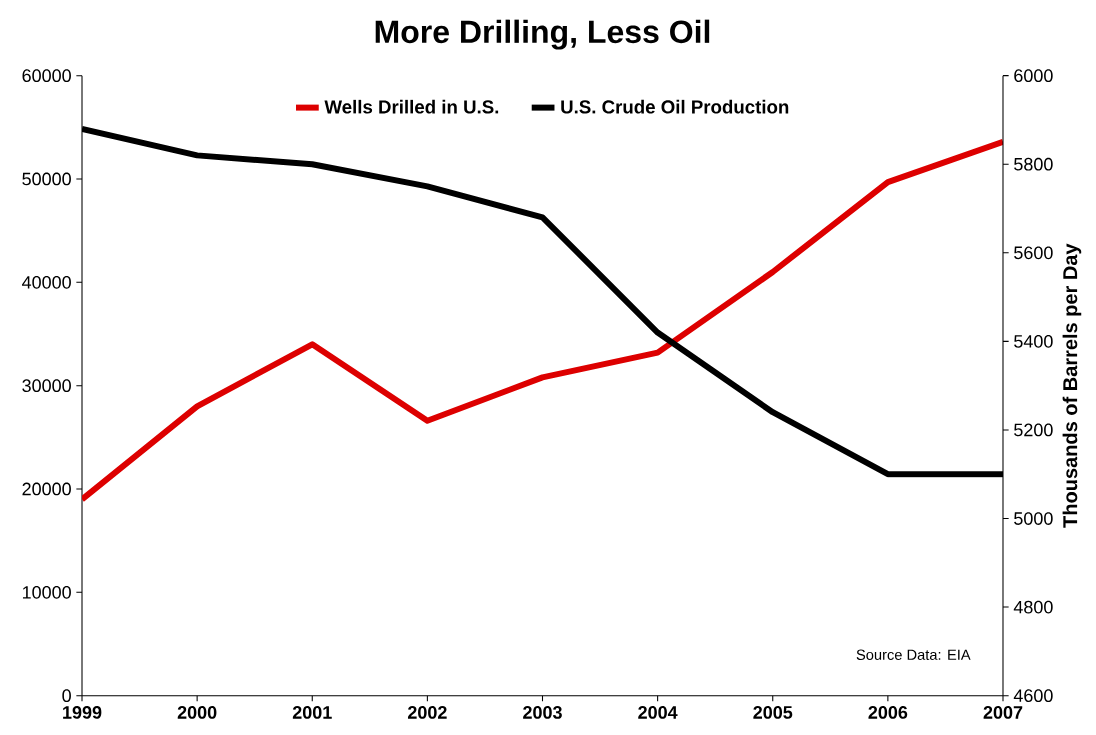 This screenshot has width=1096, height=735. I want to click on x-tick-label: 2005, so click(773, 712).